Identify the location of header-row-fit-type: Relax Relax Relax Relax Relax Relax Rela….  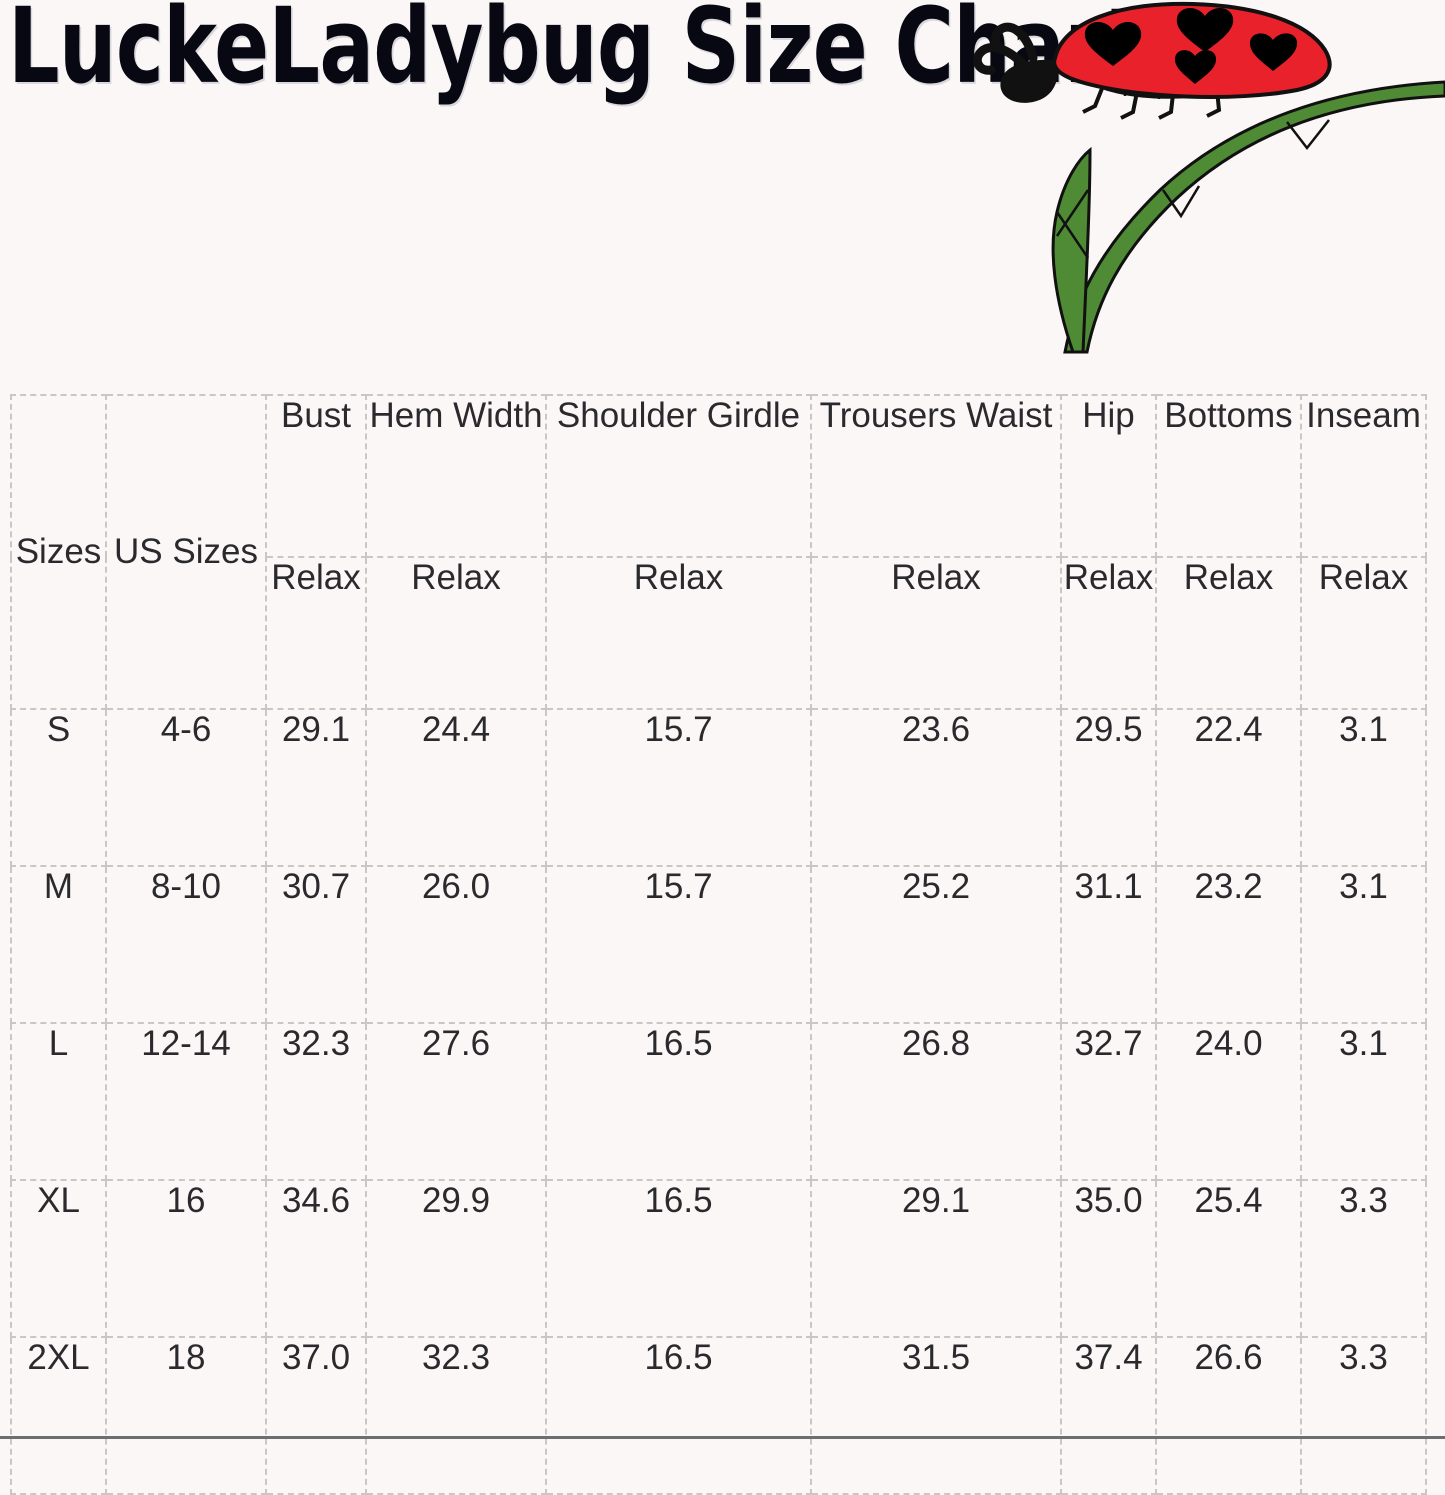
(719, 633).